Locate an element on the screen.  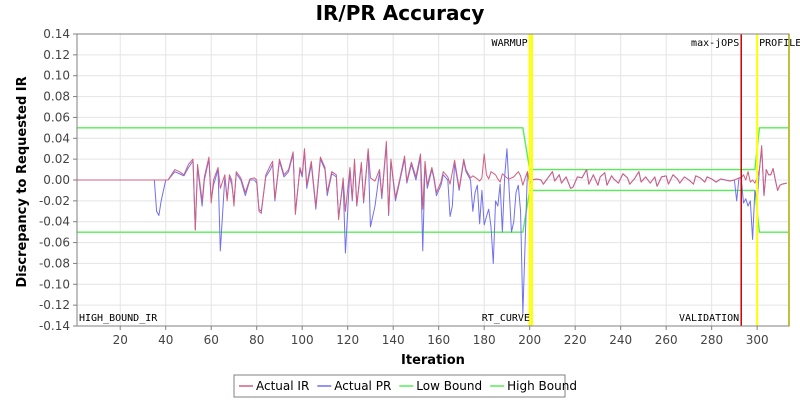
y-tick-label: -0.14 is located at coordinates (54, 326).